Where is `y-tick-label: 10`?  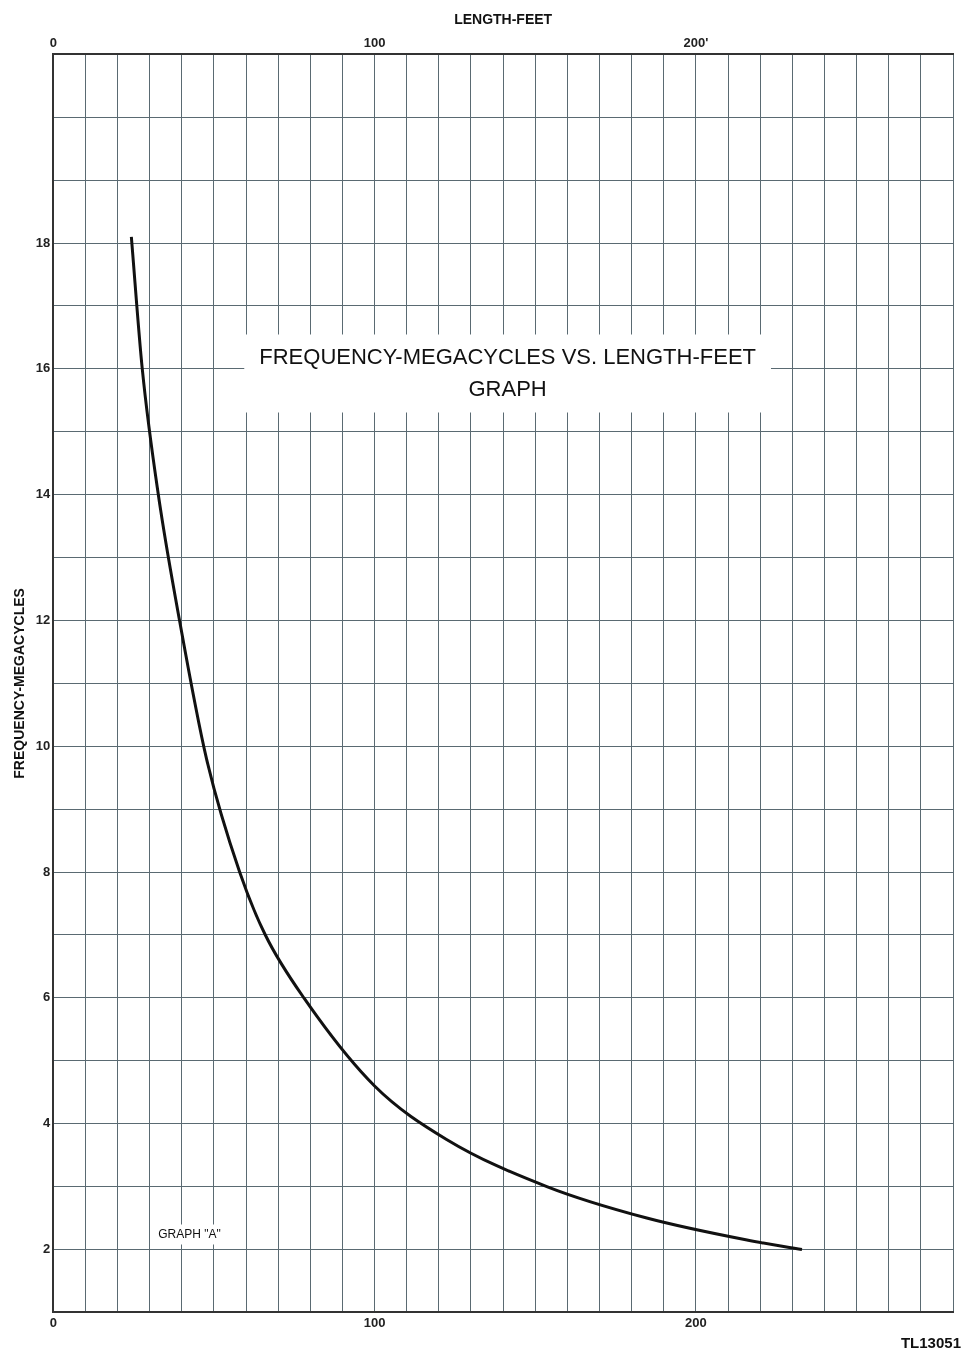 y-tick-label: 10 is located at coordinates (43, 745).